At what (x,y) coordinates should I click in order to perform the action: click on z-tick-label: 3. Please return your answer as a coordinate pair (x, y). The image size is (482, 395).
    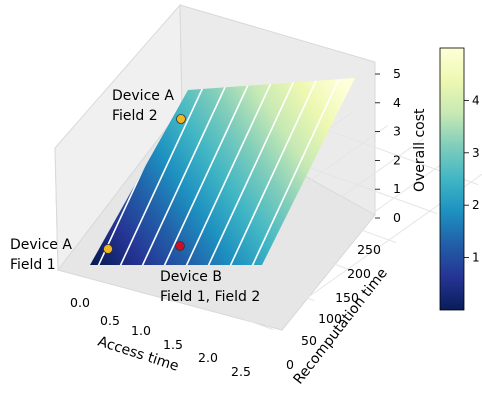
    Looking at the image, I should click on (397, 131).